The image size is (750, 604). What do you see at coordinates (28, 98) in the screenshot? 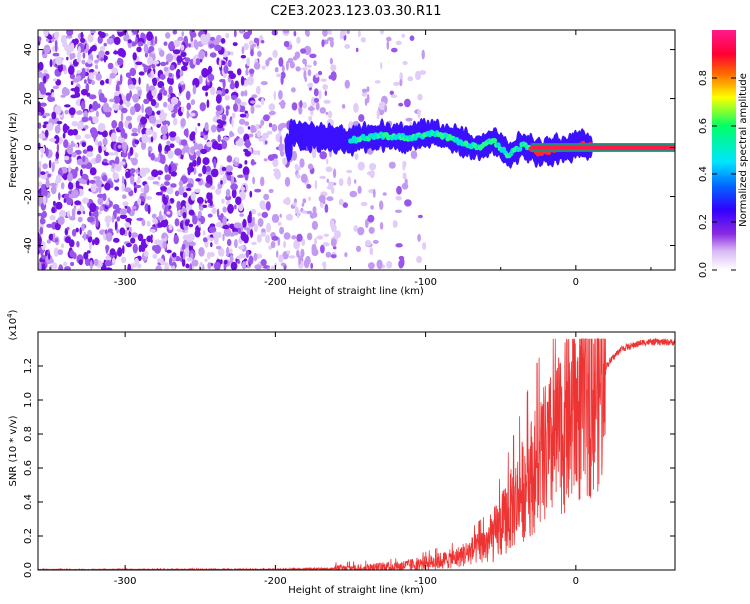
I see `y-tick-label: 20` at bounding box center [28, 98].